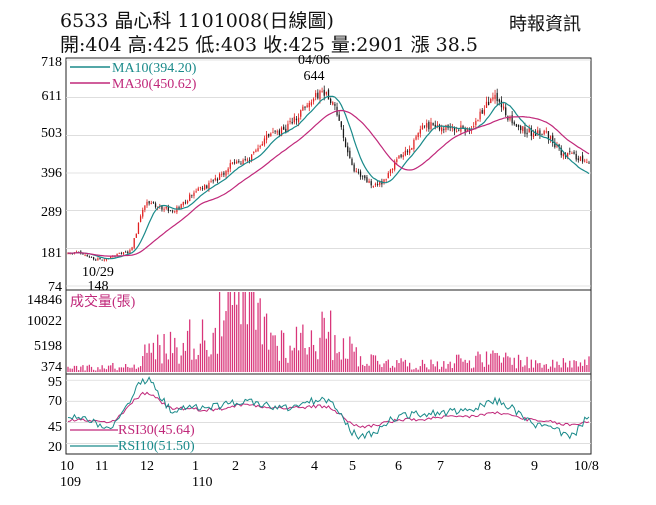  I want to click on rsi30-line, so click(328, 410).